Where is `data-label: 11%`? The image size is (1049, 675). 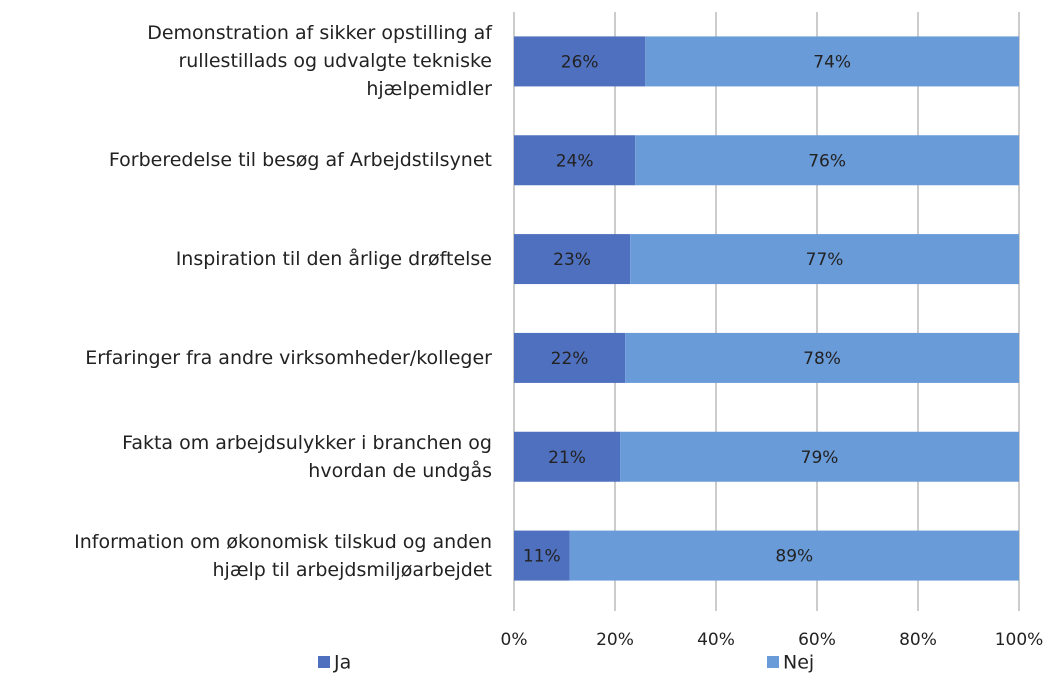 data-label: 11% is located at coordinates (542, 557).